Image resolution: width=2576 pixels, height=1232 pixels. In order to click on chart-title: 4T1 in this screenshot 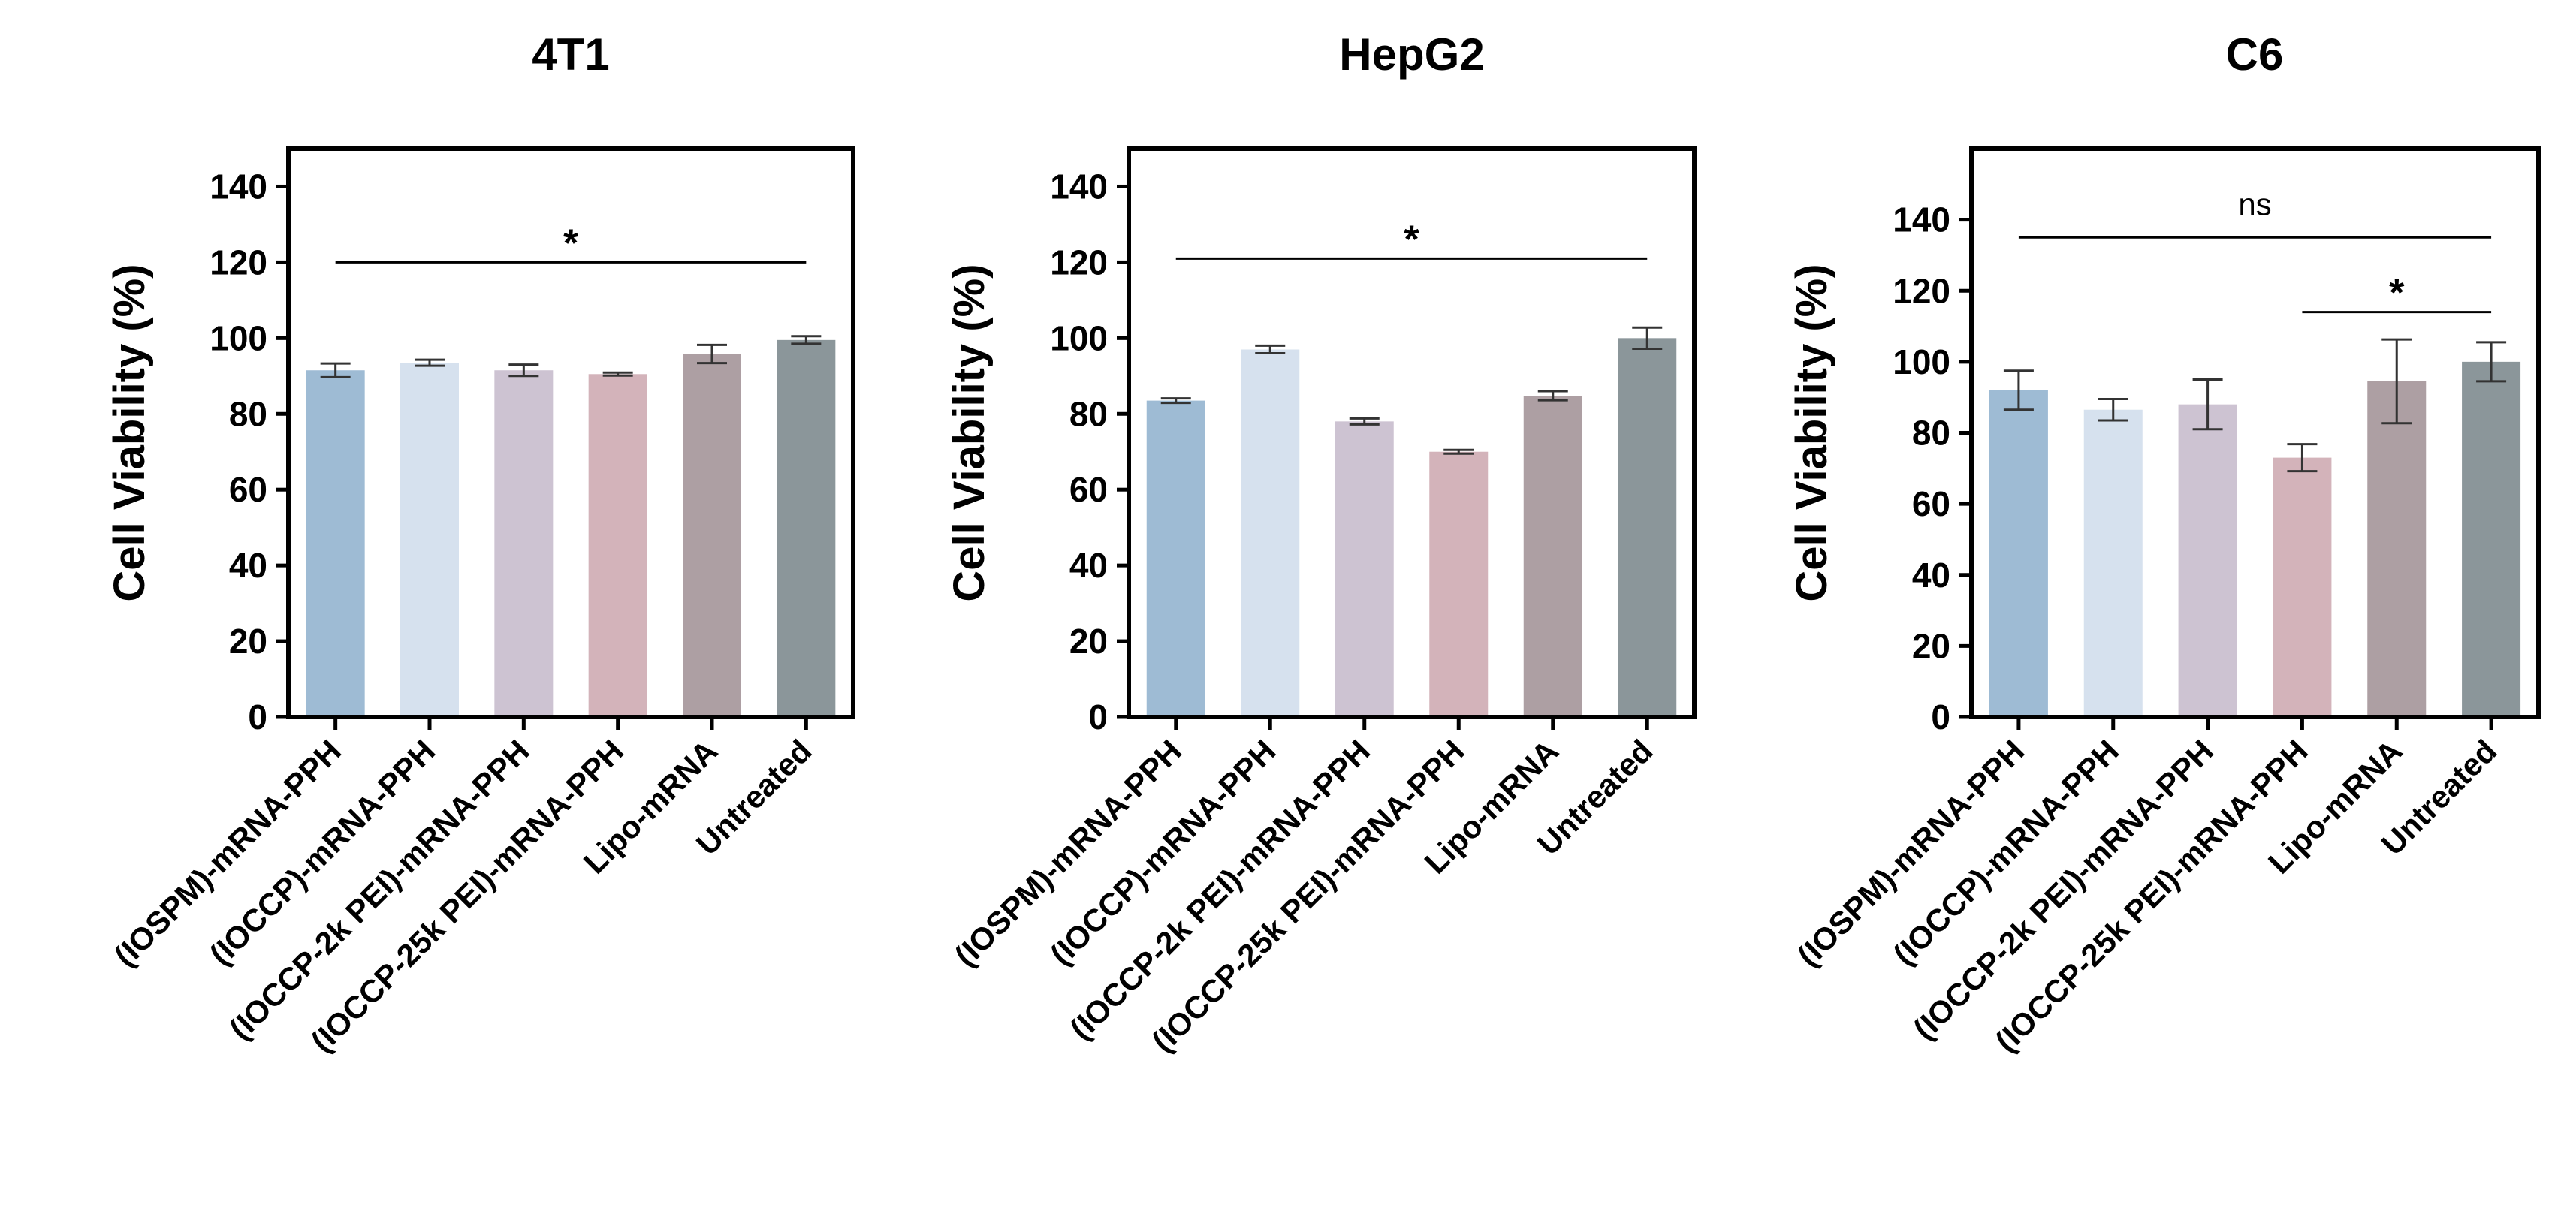, I will do `click(570, 54)`.